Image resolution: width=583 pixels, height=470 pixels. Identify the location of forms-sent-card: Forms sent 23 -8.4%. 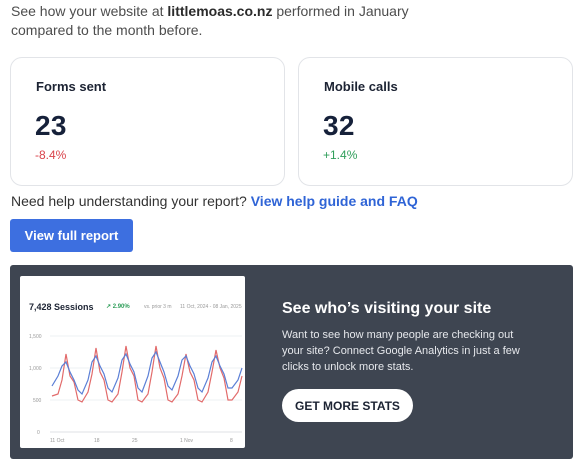
(147, 121).